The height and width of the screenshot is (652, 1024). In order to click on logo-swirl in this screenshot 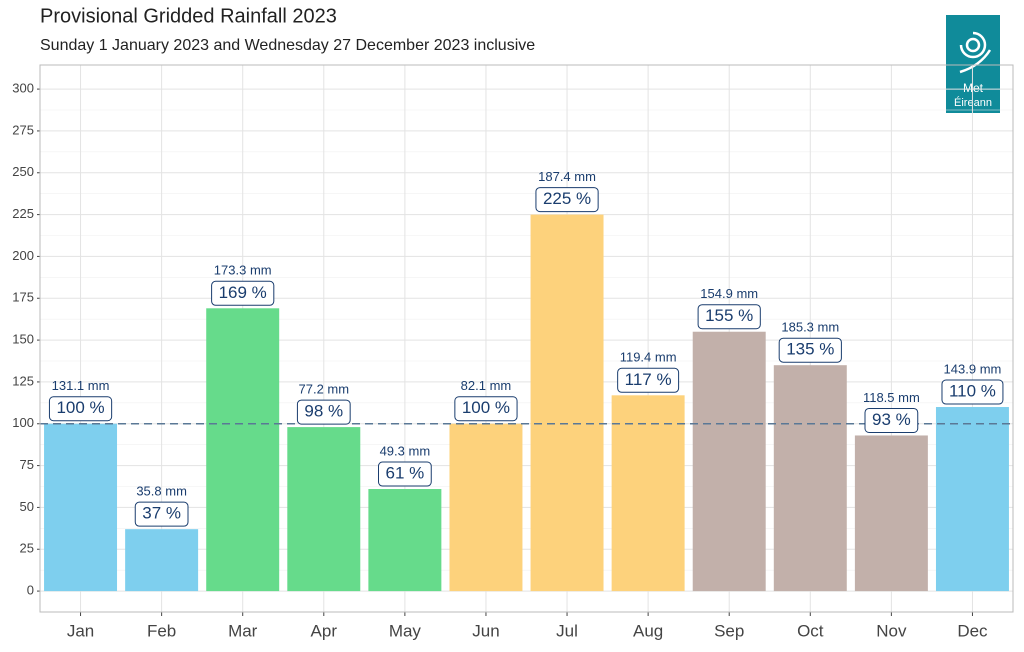, I will do `click(975, 52)`.